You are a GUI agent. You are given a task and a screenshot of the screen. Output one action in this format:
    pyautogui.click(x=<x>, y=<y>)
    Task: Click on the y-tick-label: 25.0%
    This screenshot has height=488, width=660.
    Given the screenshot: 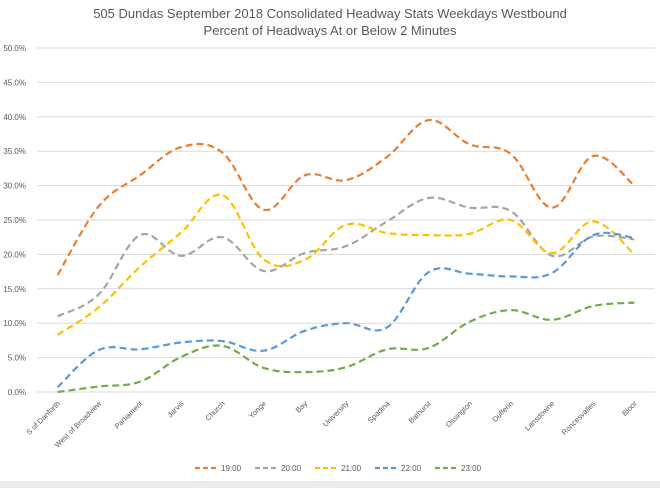 What is the action you would take?
    pyautogui.click(x=14, y=220)
    